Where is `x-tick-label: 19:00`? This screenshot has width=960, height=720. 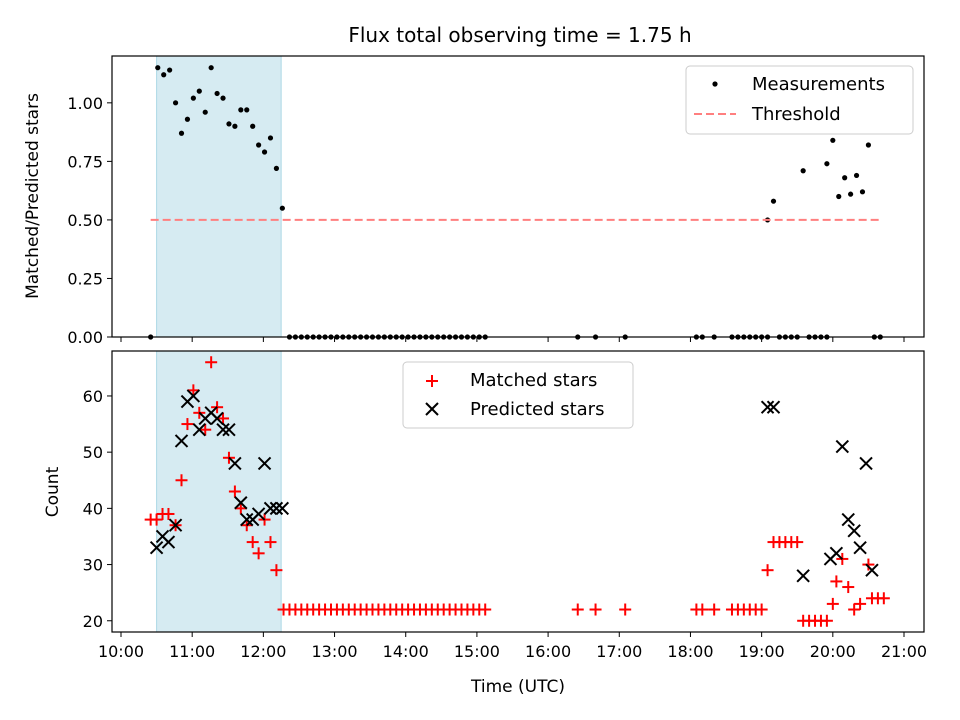
x-tick-label: 19:00 is located at coordinates (762, 651).